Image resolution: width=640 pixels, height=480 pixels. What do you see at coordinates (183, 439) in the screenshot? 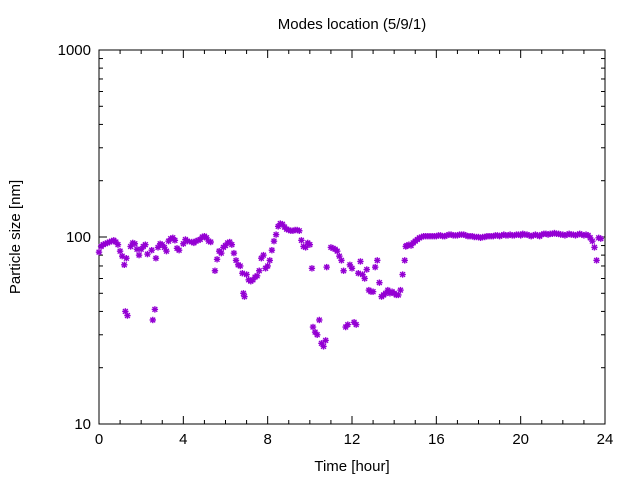
I see `x-tick-label: 4` at bounding box center [183, 439].